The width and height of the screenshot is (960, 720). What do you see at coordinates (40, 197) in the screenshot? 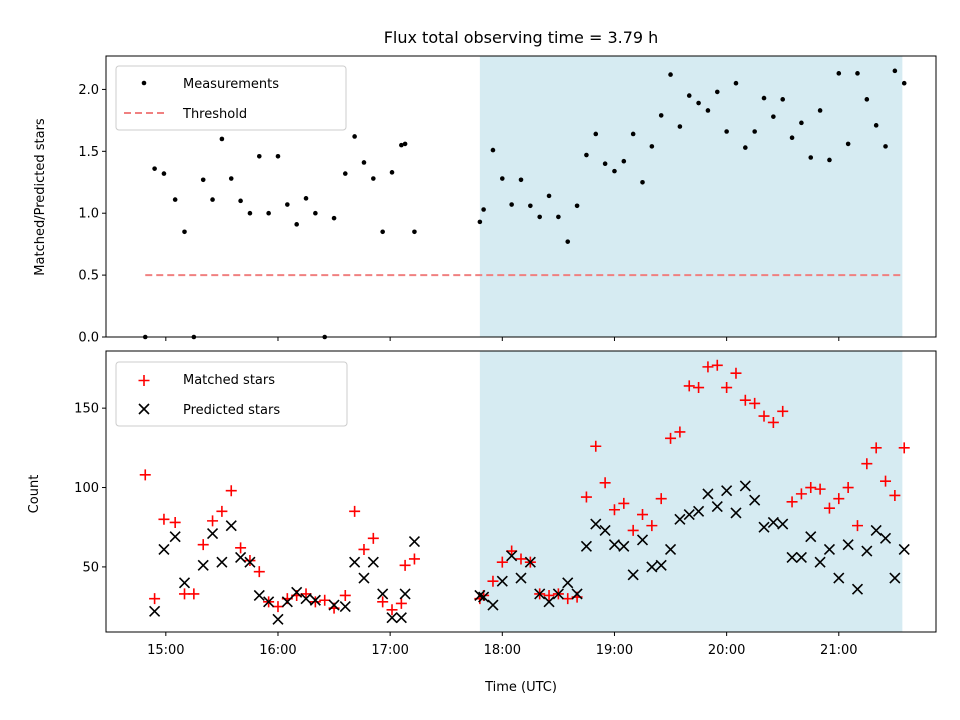
I see `top-y-axis-label: Matched/Predicted stars` at bounding box center [40, 197].